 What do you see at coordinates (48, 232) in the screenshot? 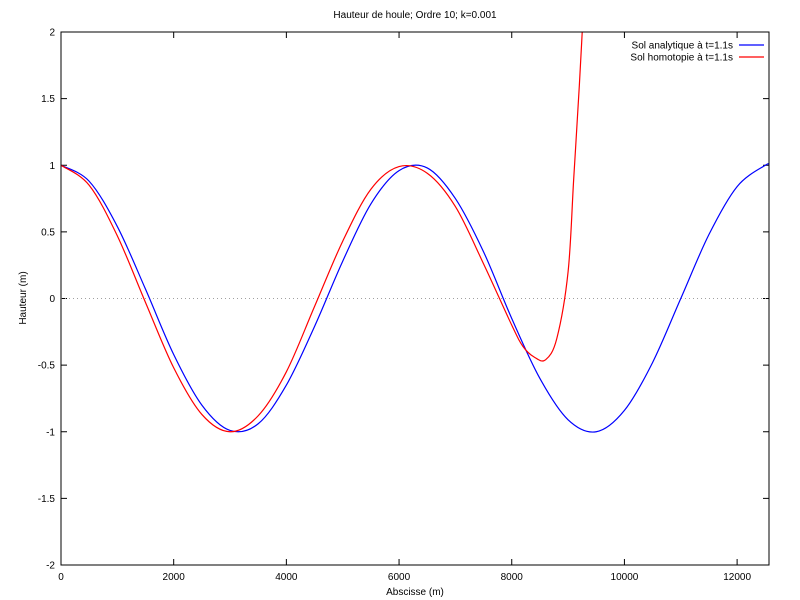
I see `y-tick-label: 0.5` at bounding box center [48, 232].